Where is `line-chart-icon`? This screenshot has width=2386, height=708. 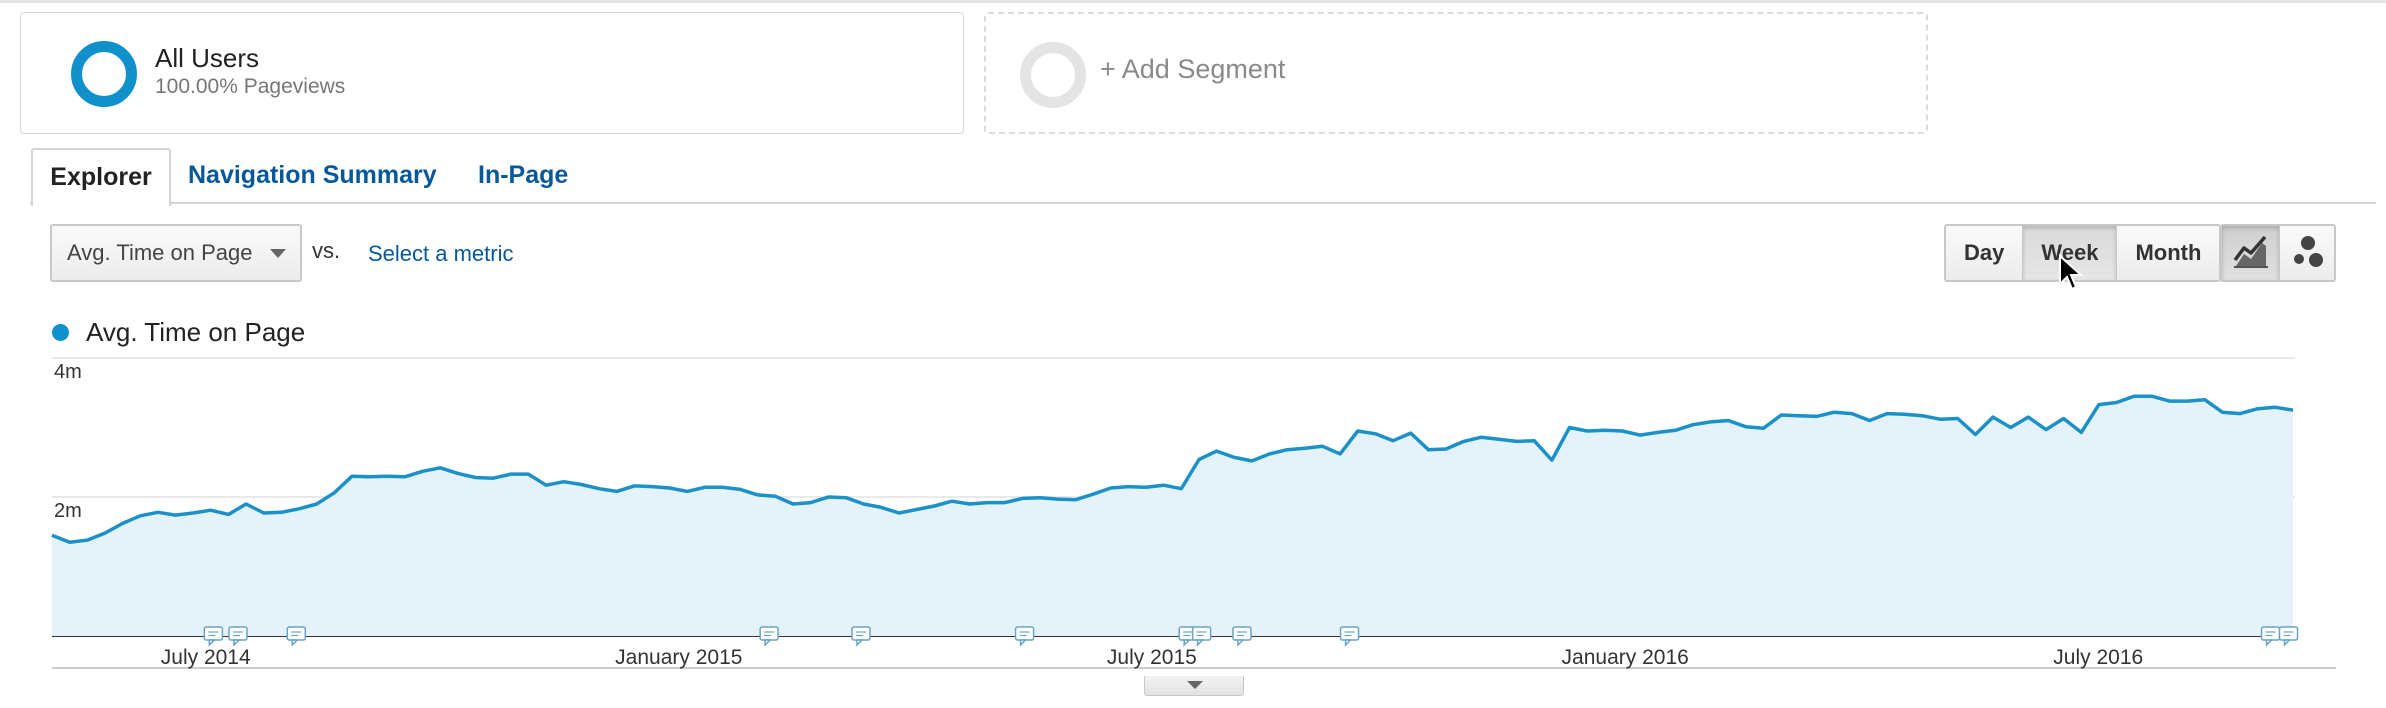 line-chart-icon is located at coordinates (2250, 251).